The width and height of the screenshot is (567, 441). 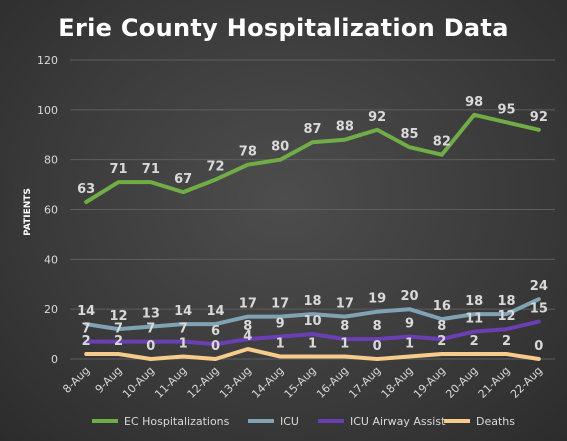 I want to click on legend-item: Deaths, so click(x=479, y=421).